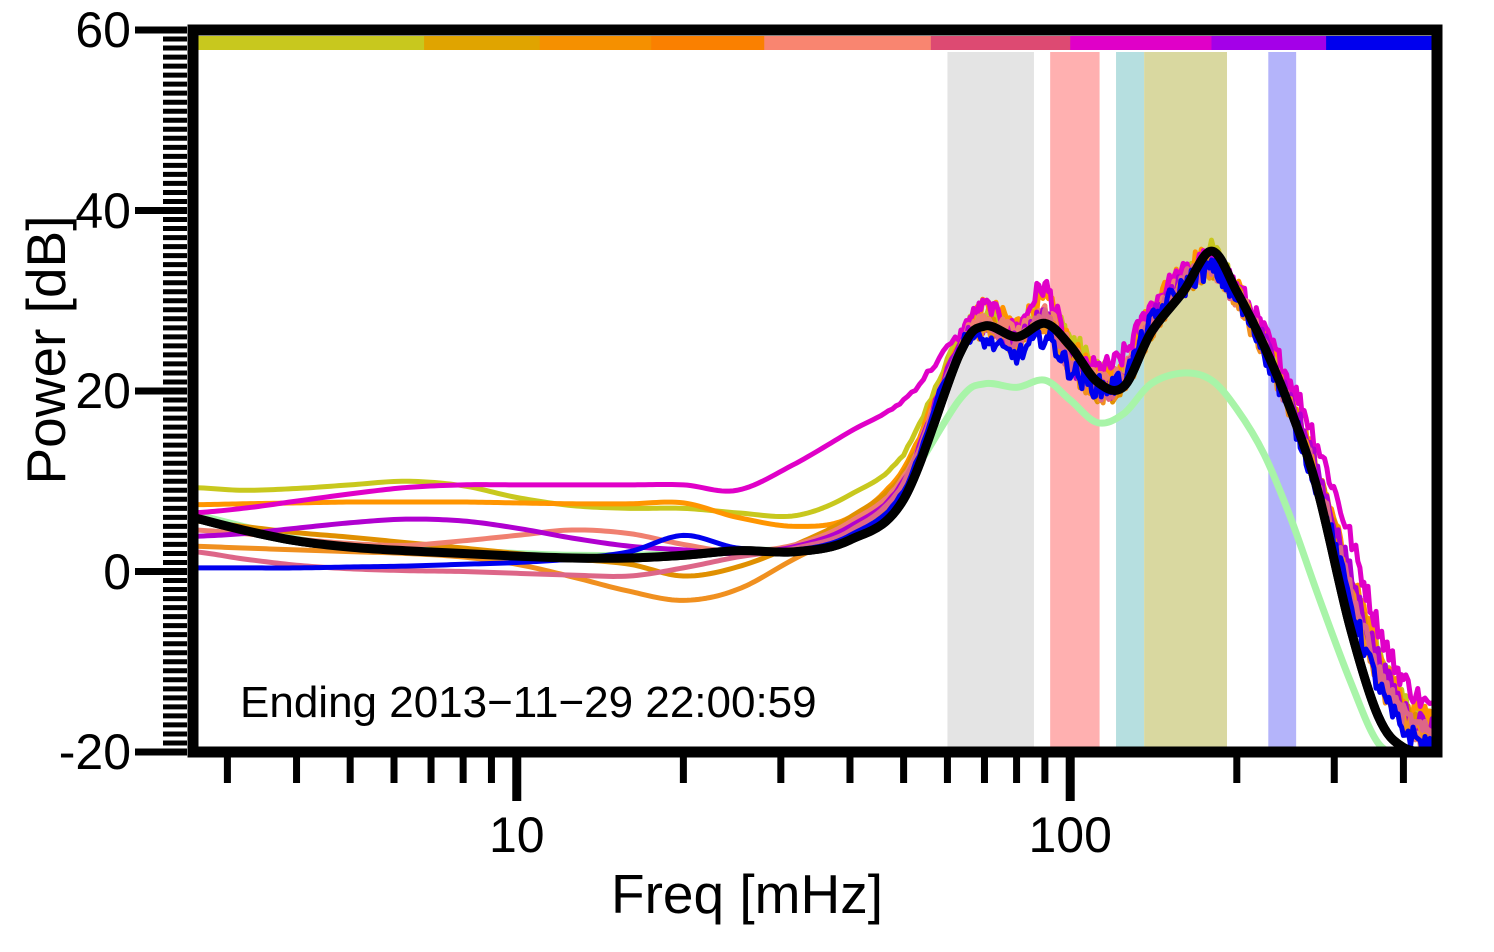 The image size is (1494, 952). I want to click on x-tick-label-100: 100, so click(1070, 835).